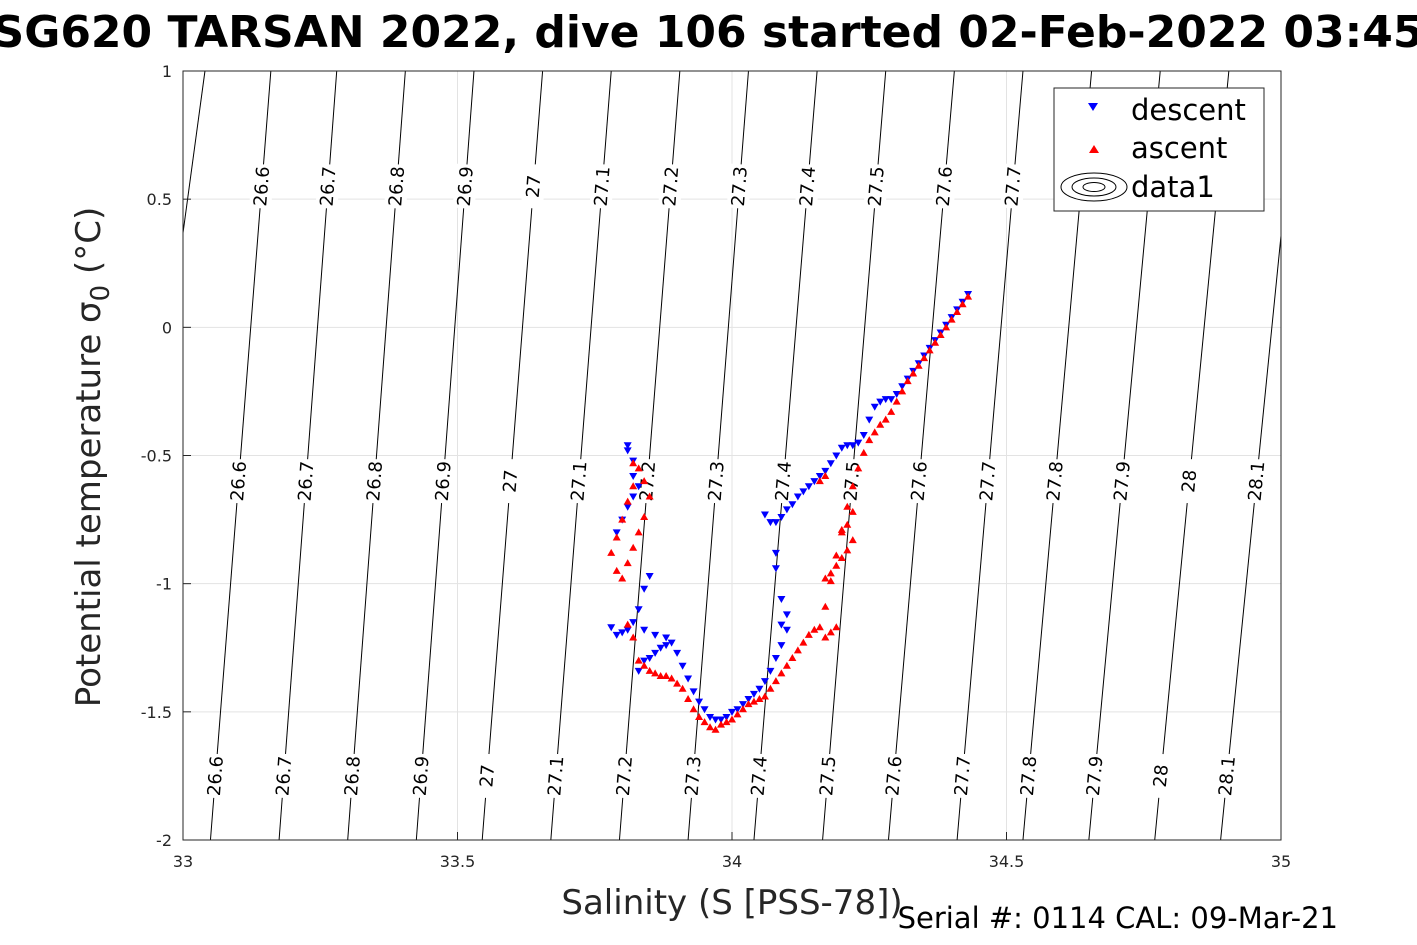 This screenshot has width=1417, height=945. I want to click on legend-box, so click(1159, 149).